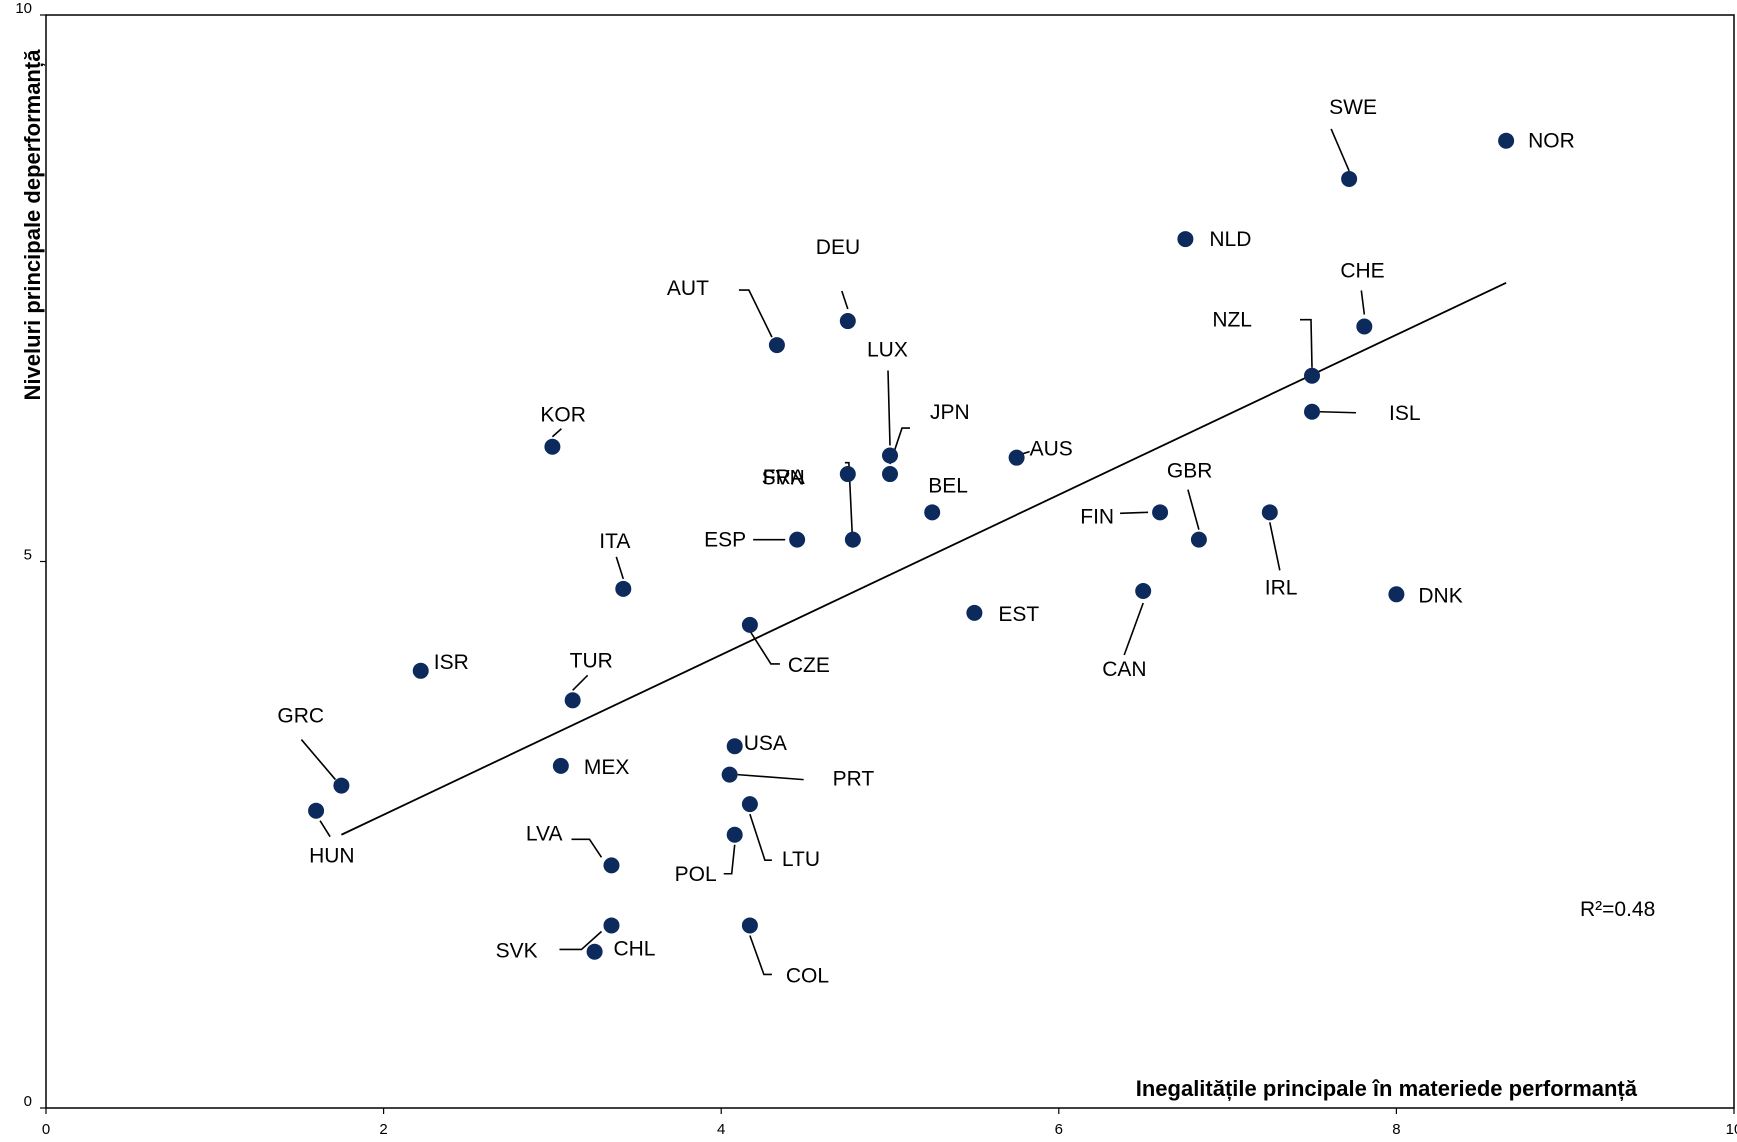  Describe the element at coordinates (696, 874) in the screenshot. I see `point-label: POL` at that location.